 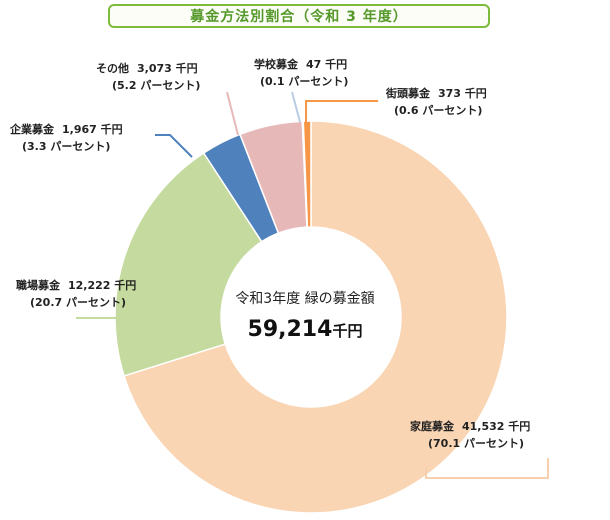 I want to click on label-shokuba: 職場募金 12,222 千円, so click(x=76, y=285).